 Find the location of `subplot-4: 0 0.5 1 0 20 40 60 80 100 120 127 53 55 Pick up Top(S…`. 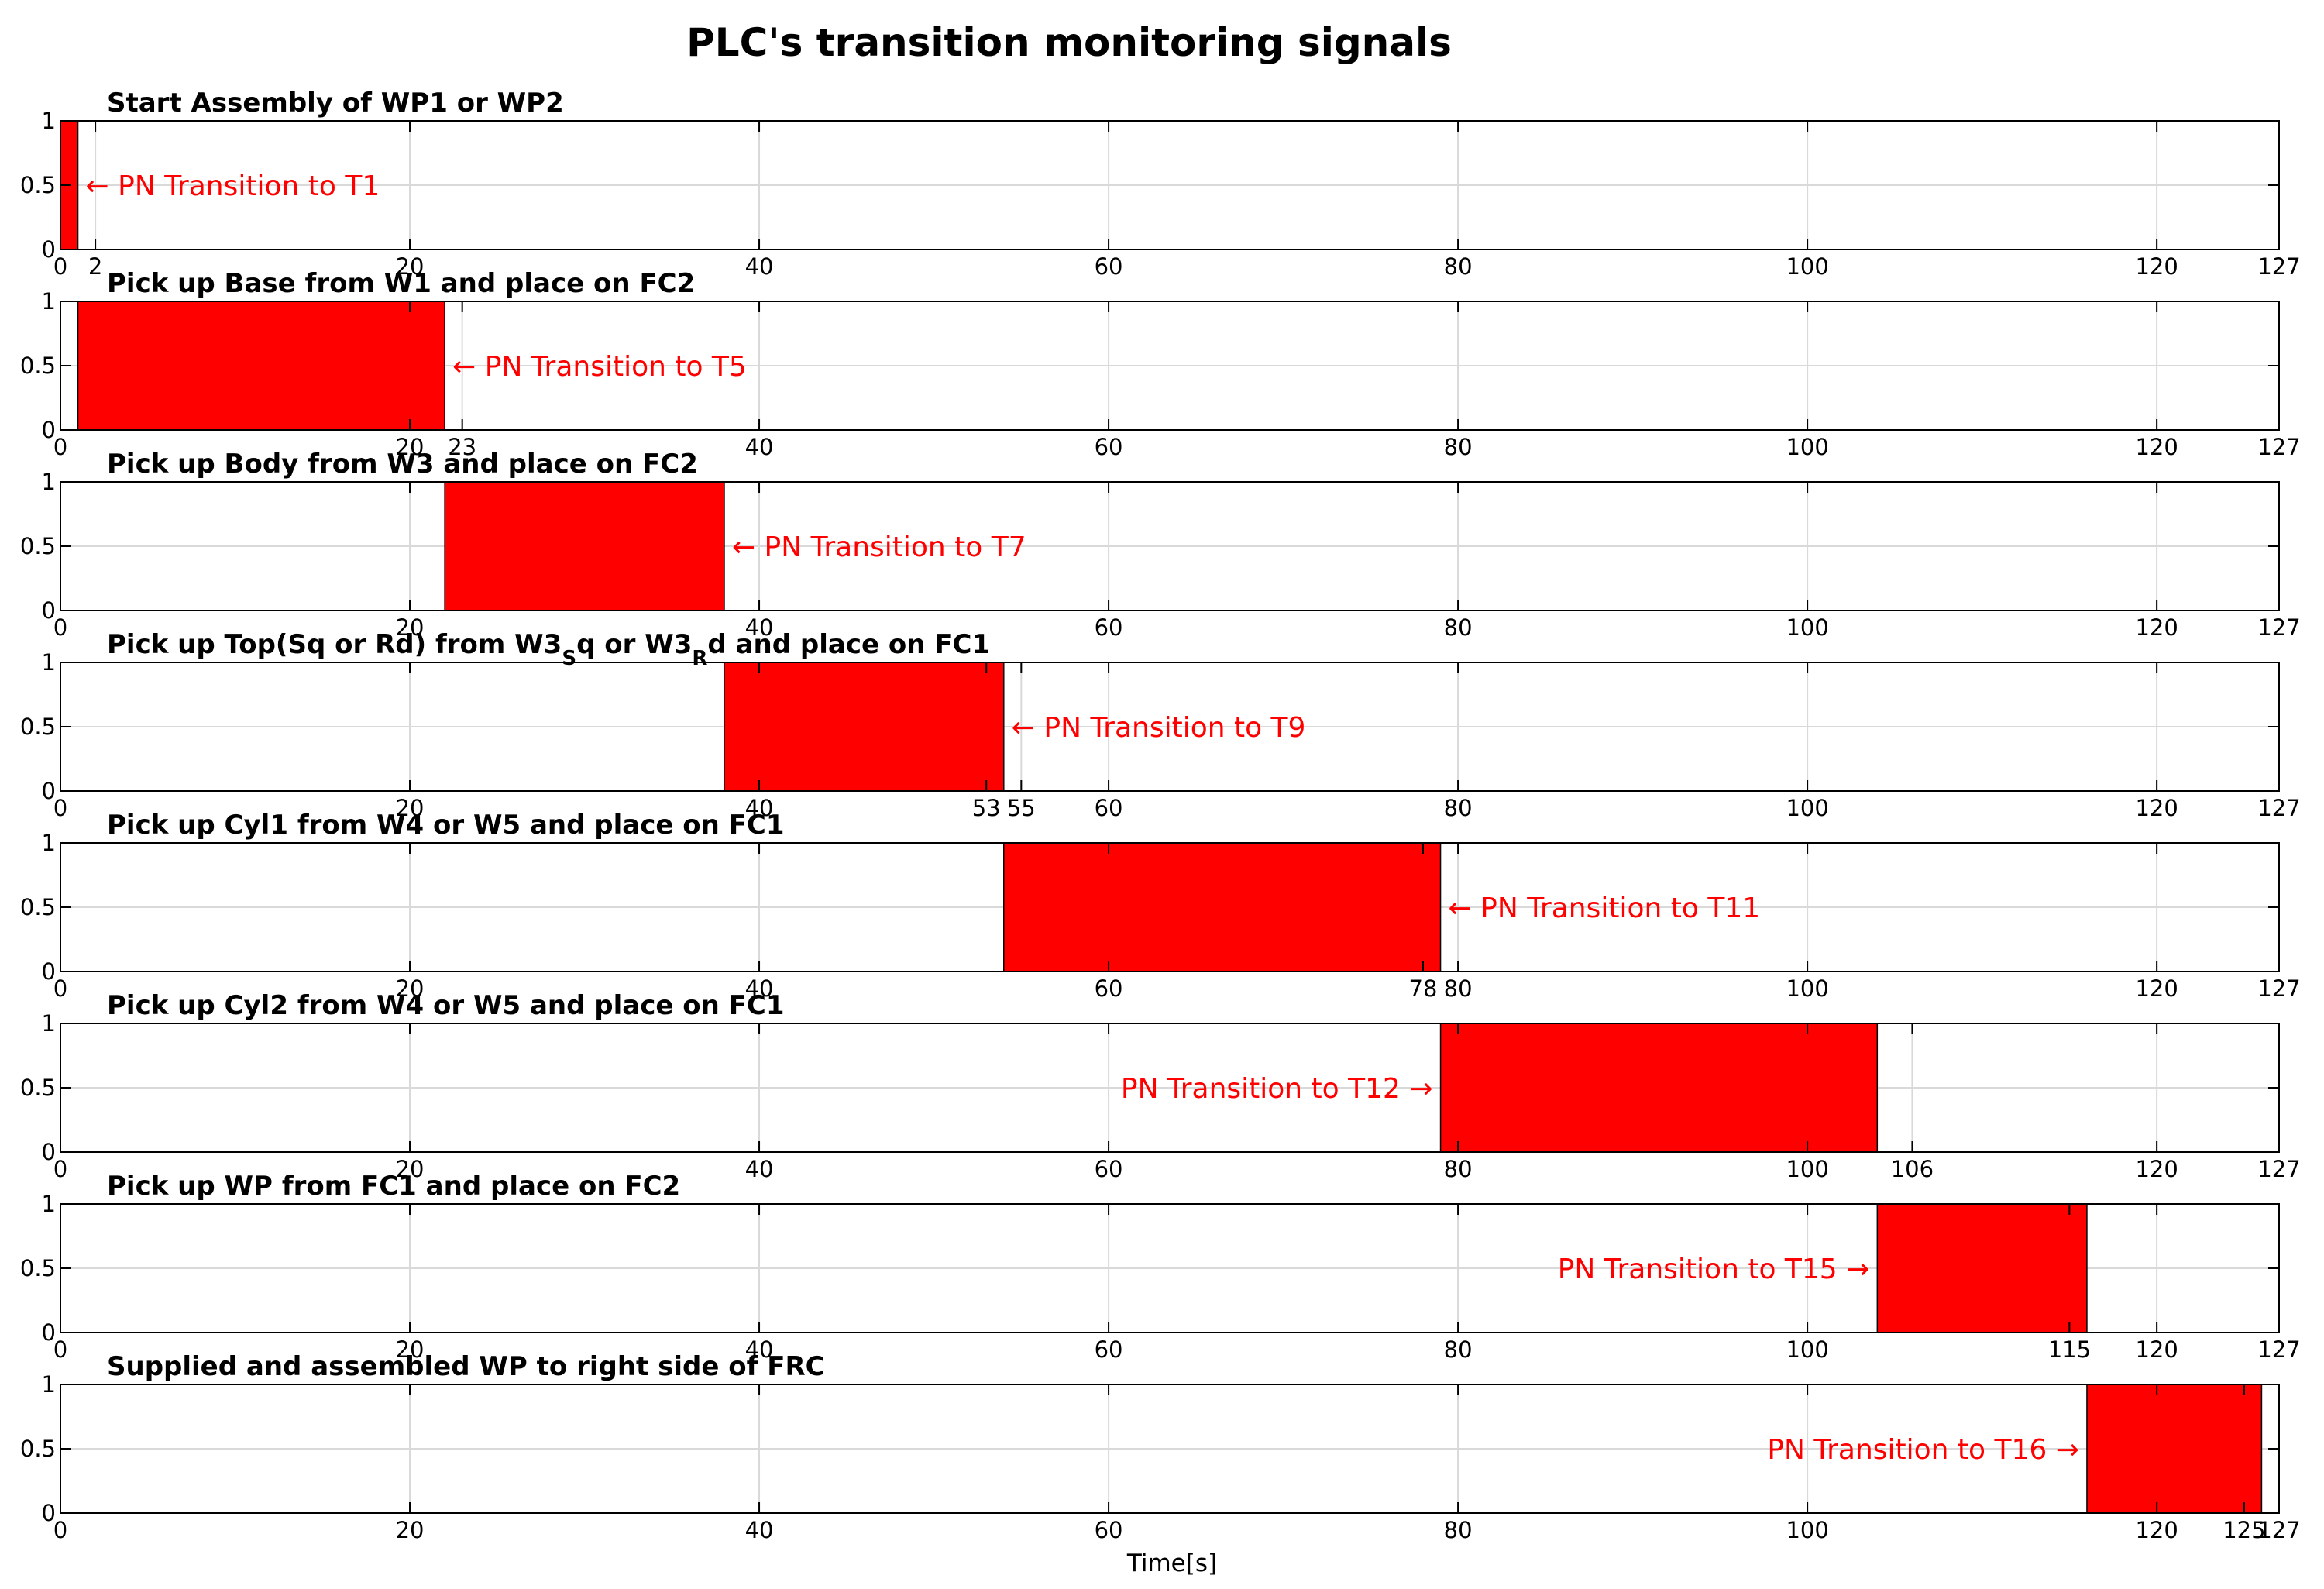

subplot-4: 0 0.5 1 0 20 40 60 80 100 120 127 53 55 Pick up Top(S… is located at coordinates (1160, 725).